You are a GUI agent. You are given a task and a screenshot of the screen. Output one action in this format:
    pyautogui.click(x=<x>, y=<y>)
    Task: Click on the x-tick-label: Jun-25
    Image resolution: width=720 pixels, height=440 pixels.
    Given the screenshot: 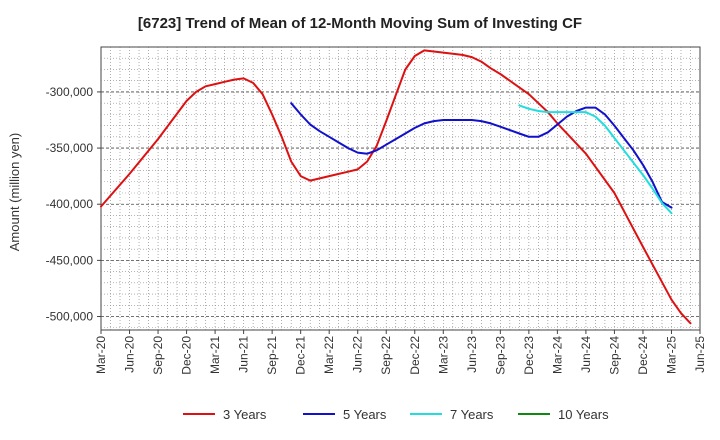 What is the action you would take?
    pyautogui.click(x=700, y=354)
    